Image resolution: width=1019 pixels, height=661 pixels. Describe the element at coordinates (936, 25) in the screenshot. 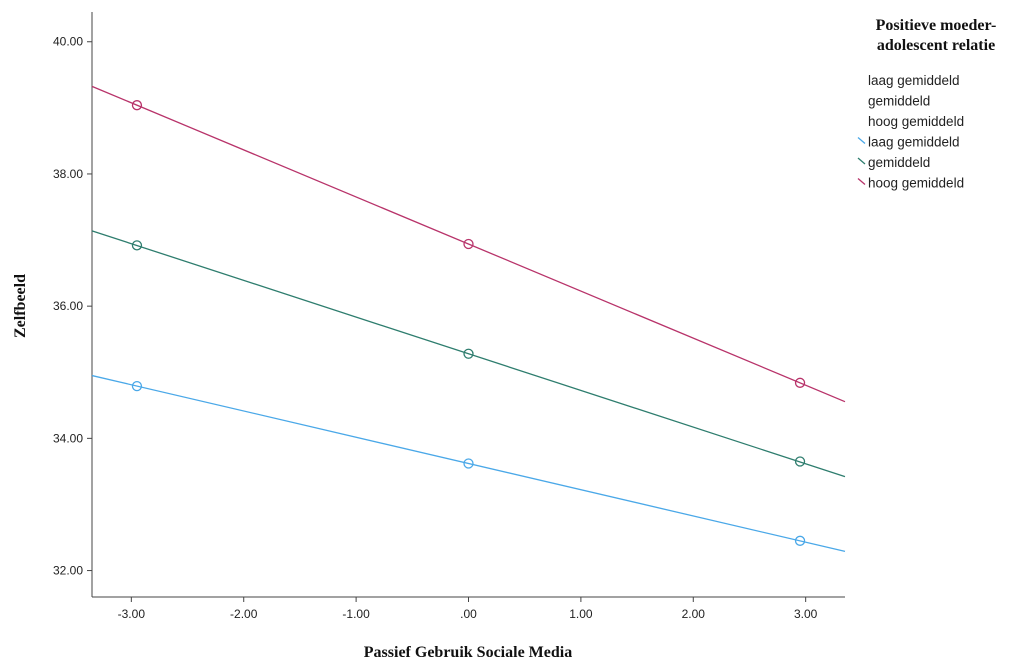

I see `legend-title-line-1: Positieve moeder-` at that location.